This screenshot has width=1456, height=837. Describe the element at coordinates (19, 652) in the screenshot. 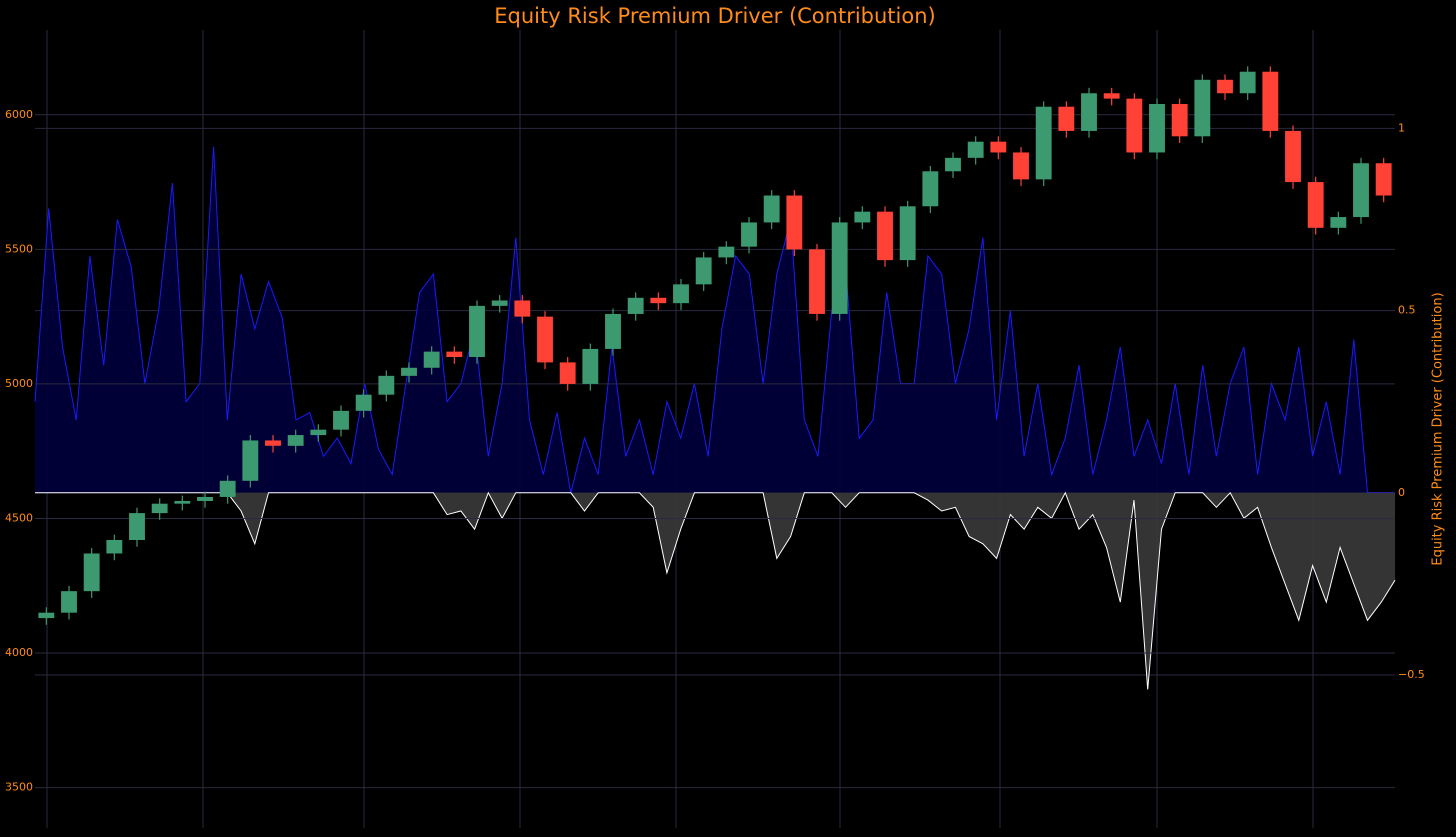

I see `y-tick-label: 4000` at that location.